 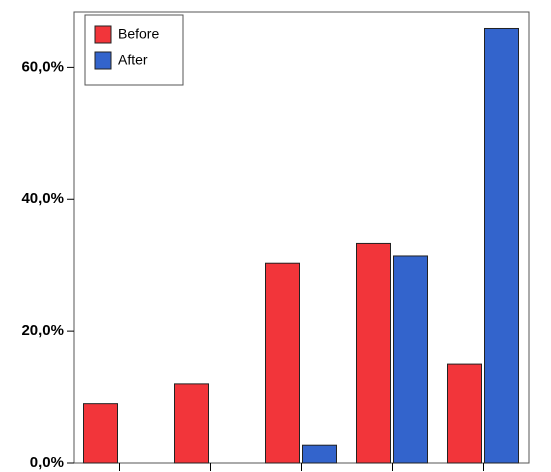 I want to click on y-tick-label: 0,0%, so click(x=47, y=462).